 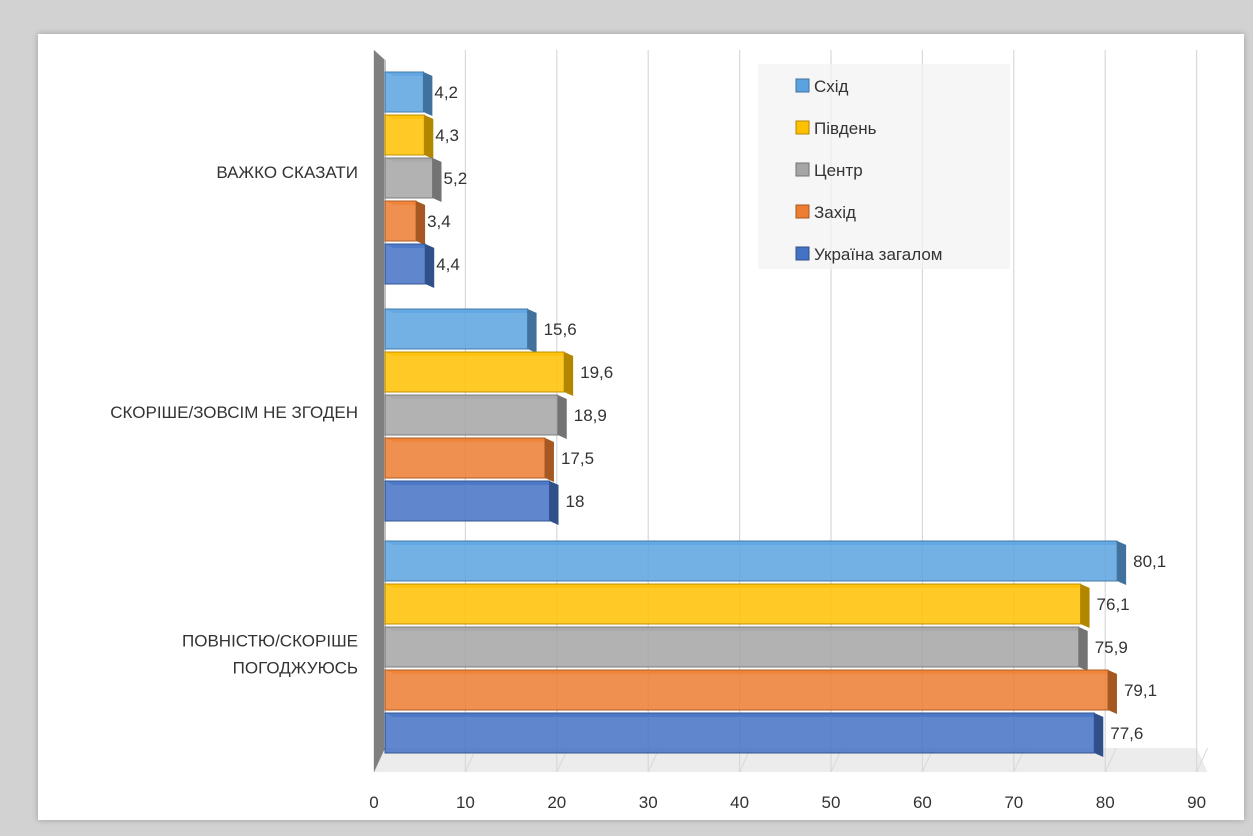 I want to click on data-label: 17,5, so click(x=577, y=458).